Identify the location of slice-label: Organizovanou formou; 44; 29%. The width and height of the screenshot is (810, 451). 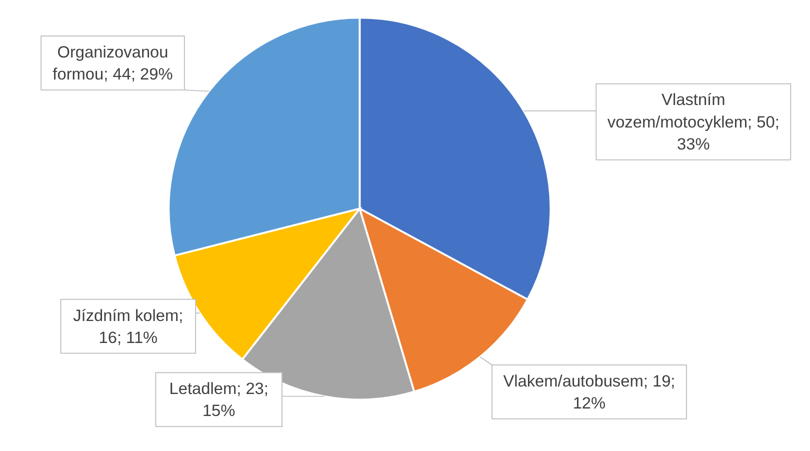
(112, 63).